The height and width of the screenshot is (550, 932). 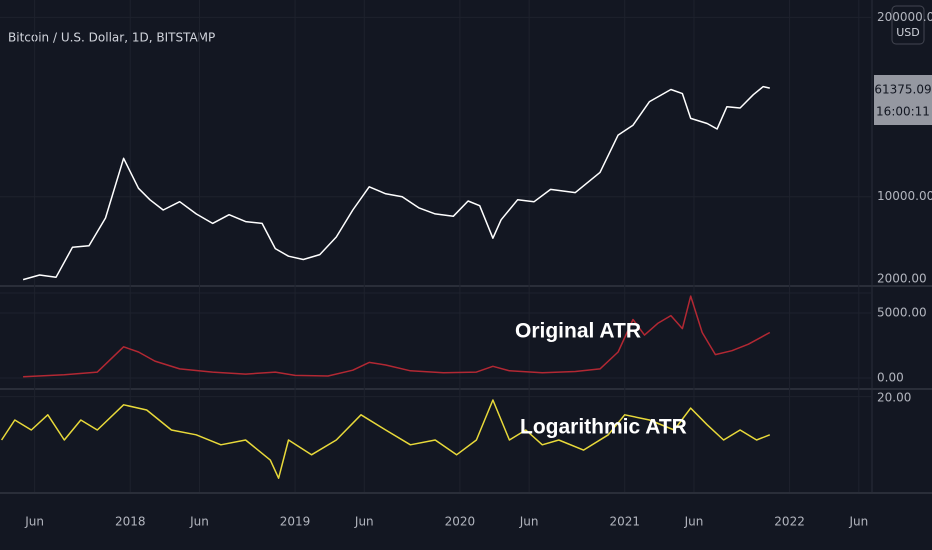 What do you see at coordinates (904, 196) in the screenshot?
I see `y-tick-label: 10000.00` at bounding box center [904, 196].